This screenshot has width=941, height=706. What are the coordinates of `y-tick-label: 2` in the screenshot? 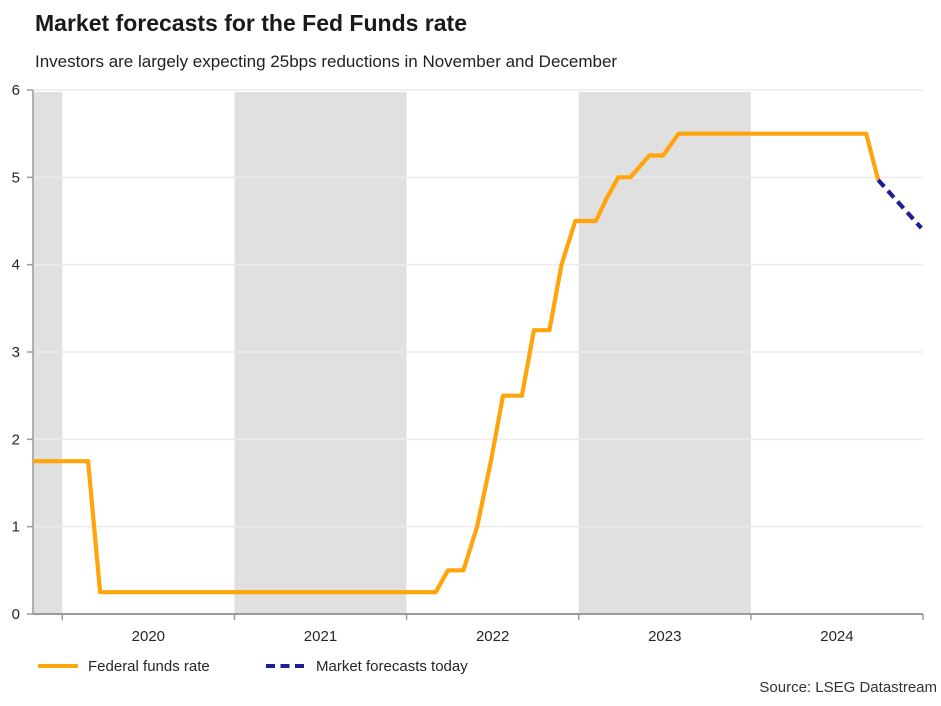 It's located at (16, 439).